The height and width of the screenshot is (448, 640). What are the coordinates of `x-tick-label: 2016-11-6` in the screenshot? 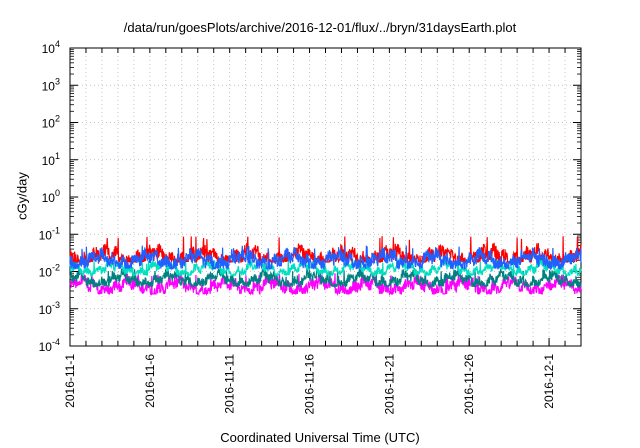 It's located at (150, 381).